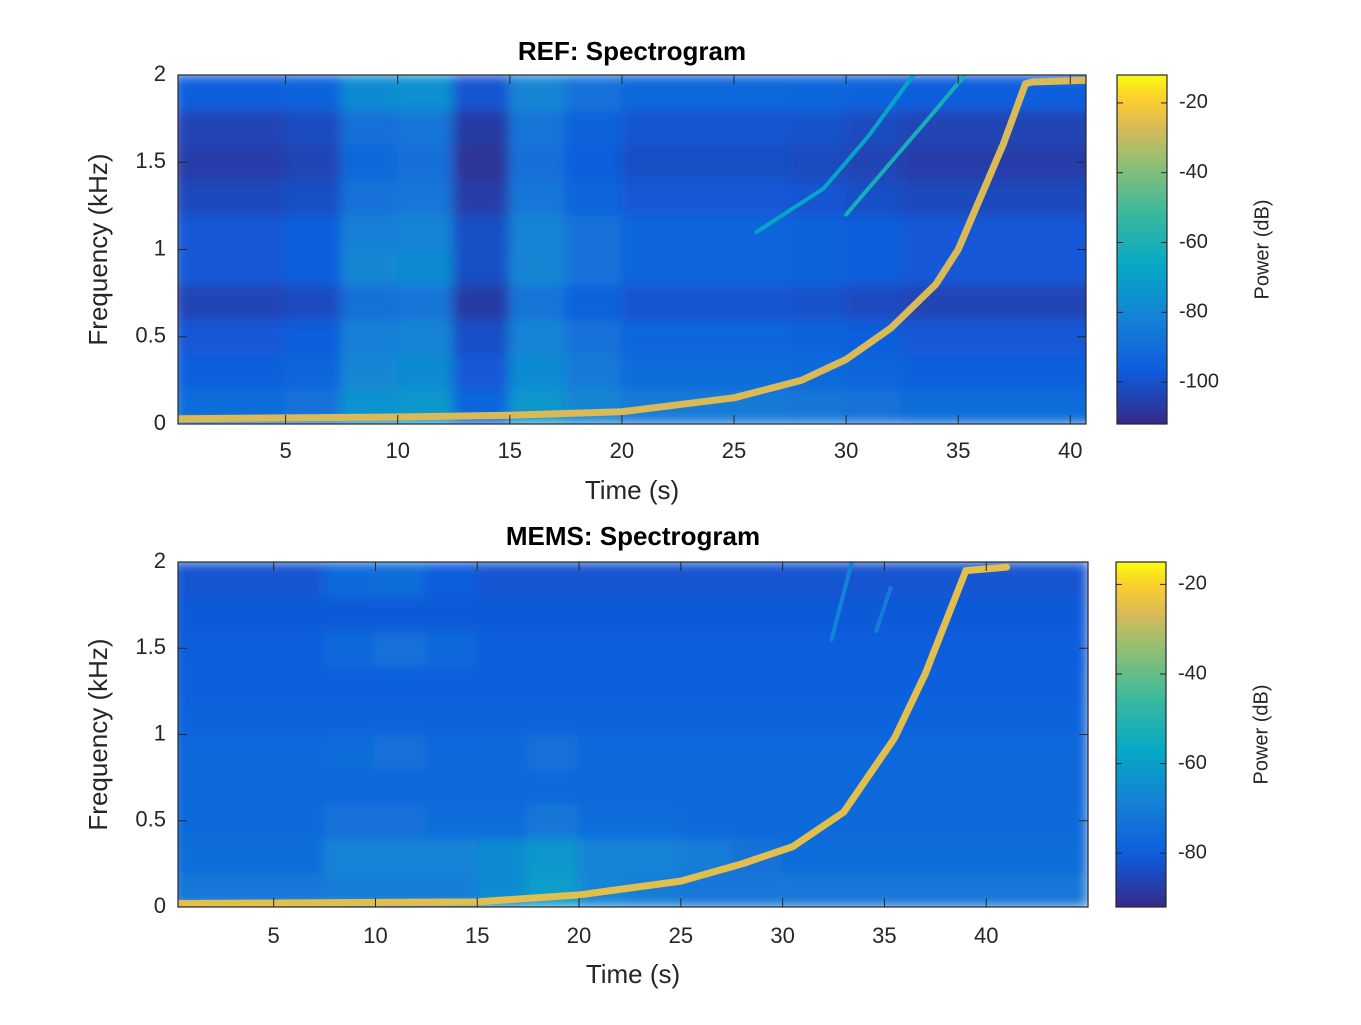 The width and height of the screenshot is (1361, 1025). Describe the element at coordinates (1192, 763) in the screenshot. I see `colorbar-tick-label: -60` at that location.